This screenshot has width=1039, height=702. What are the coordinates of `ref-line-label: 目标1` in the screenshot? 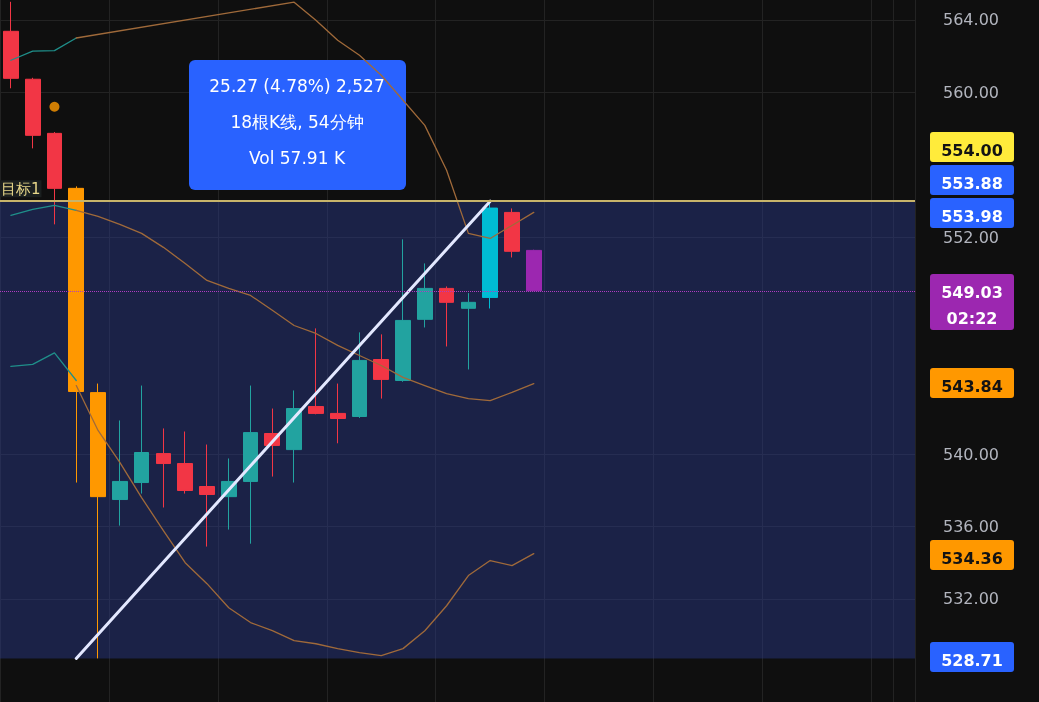 It's located at (21, 188).